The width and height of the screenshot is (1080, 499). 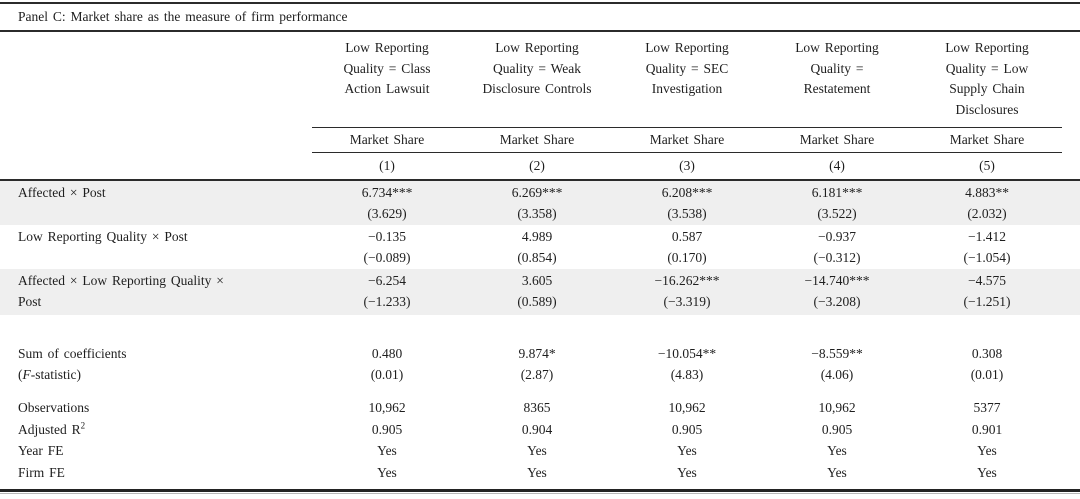 I want to click on t-statistic: (0.854), so click(x=537, y=257).